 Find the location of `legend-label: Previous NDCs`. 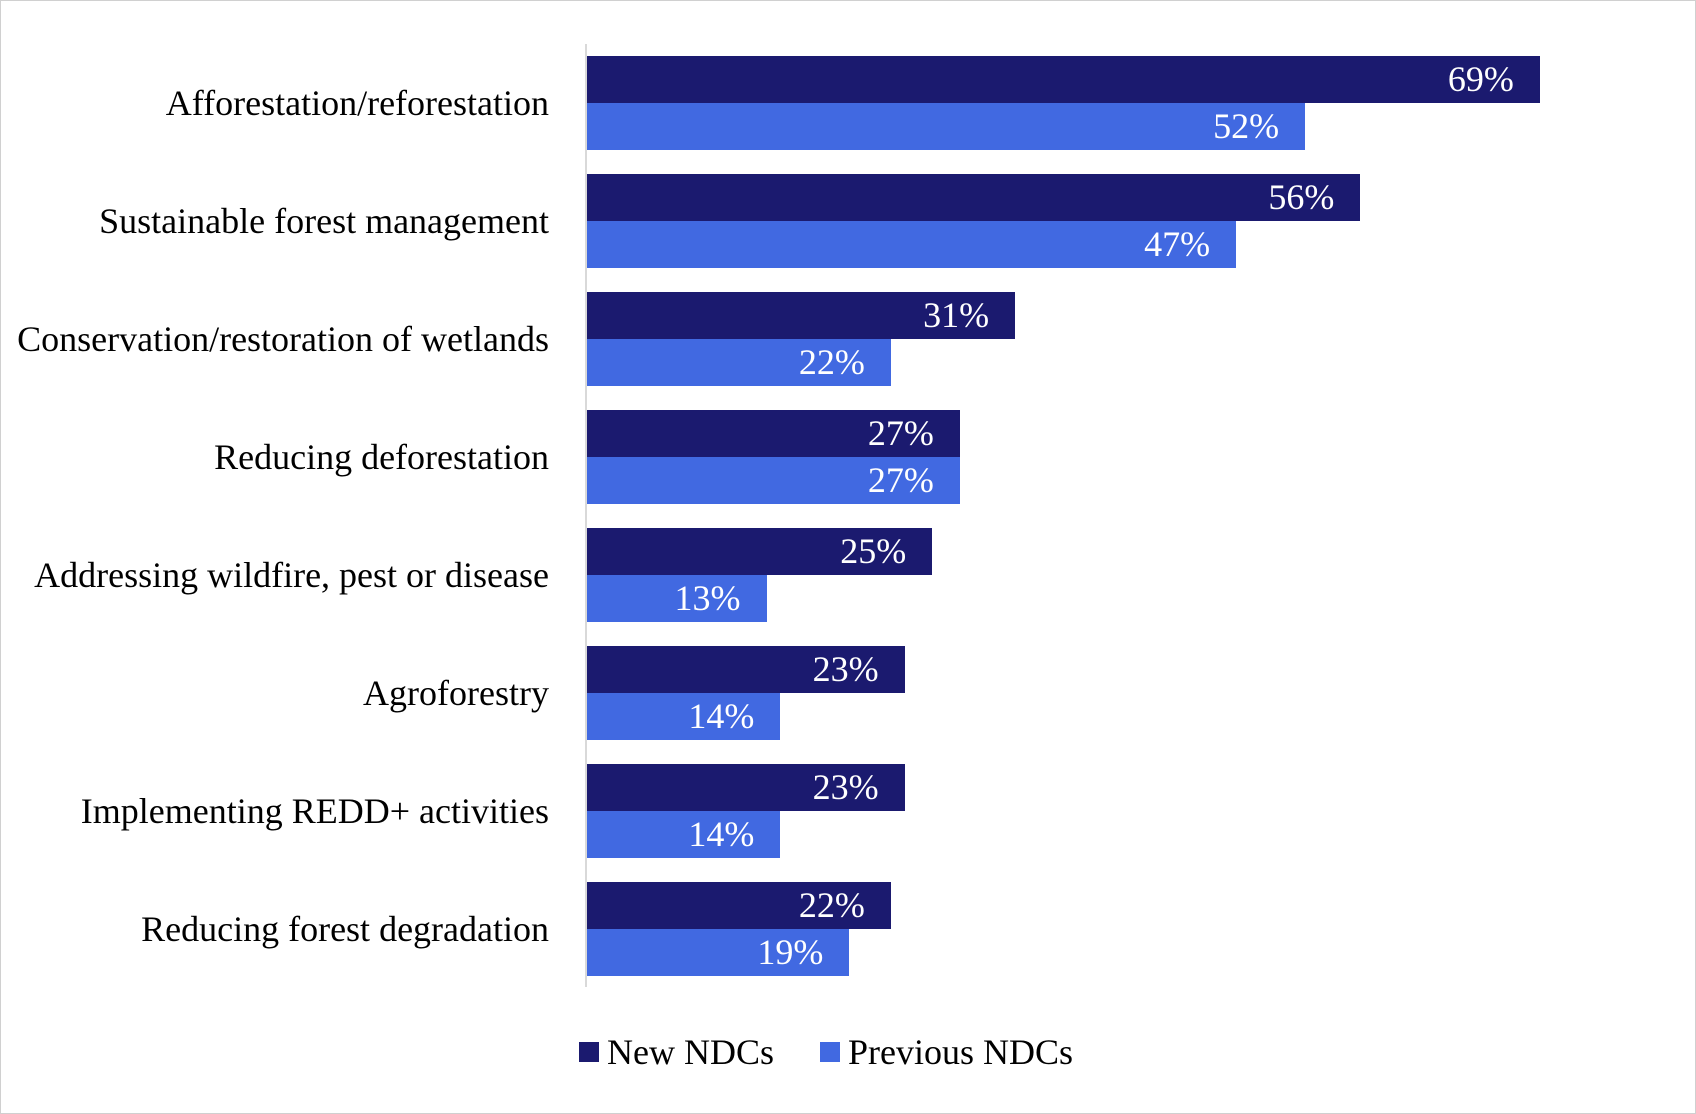

legend-label: Previous NDCs is located at coordinates (961, 1052).